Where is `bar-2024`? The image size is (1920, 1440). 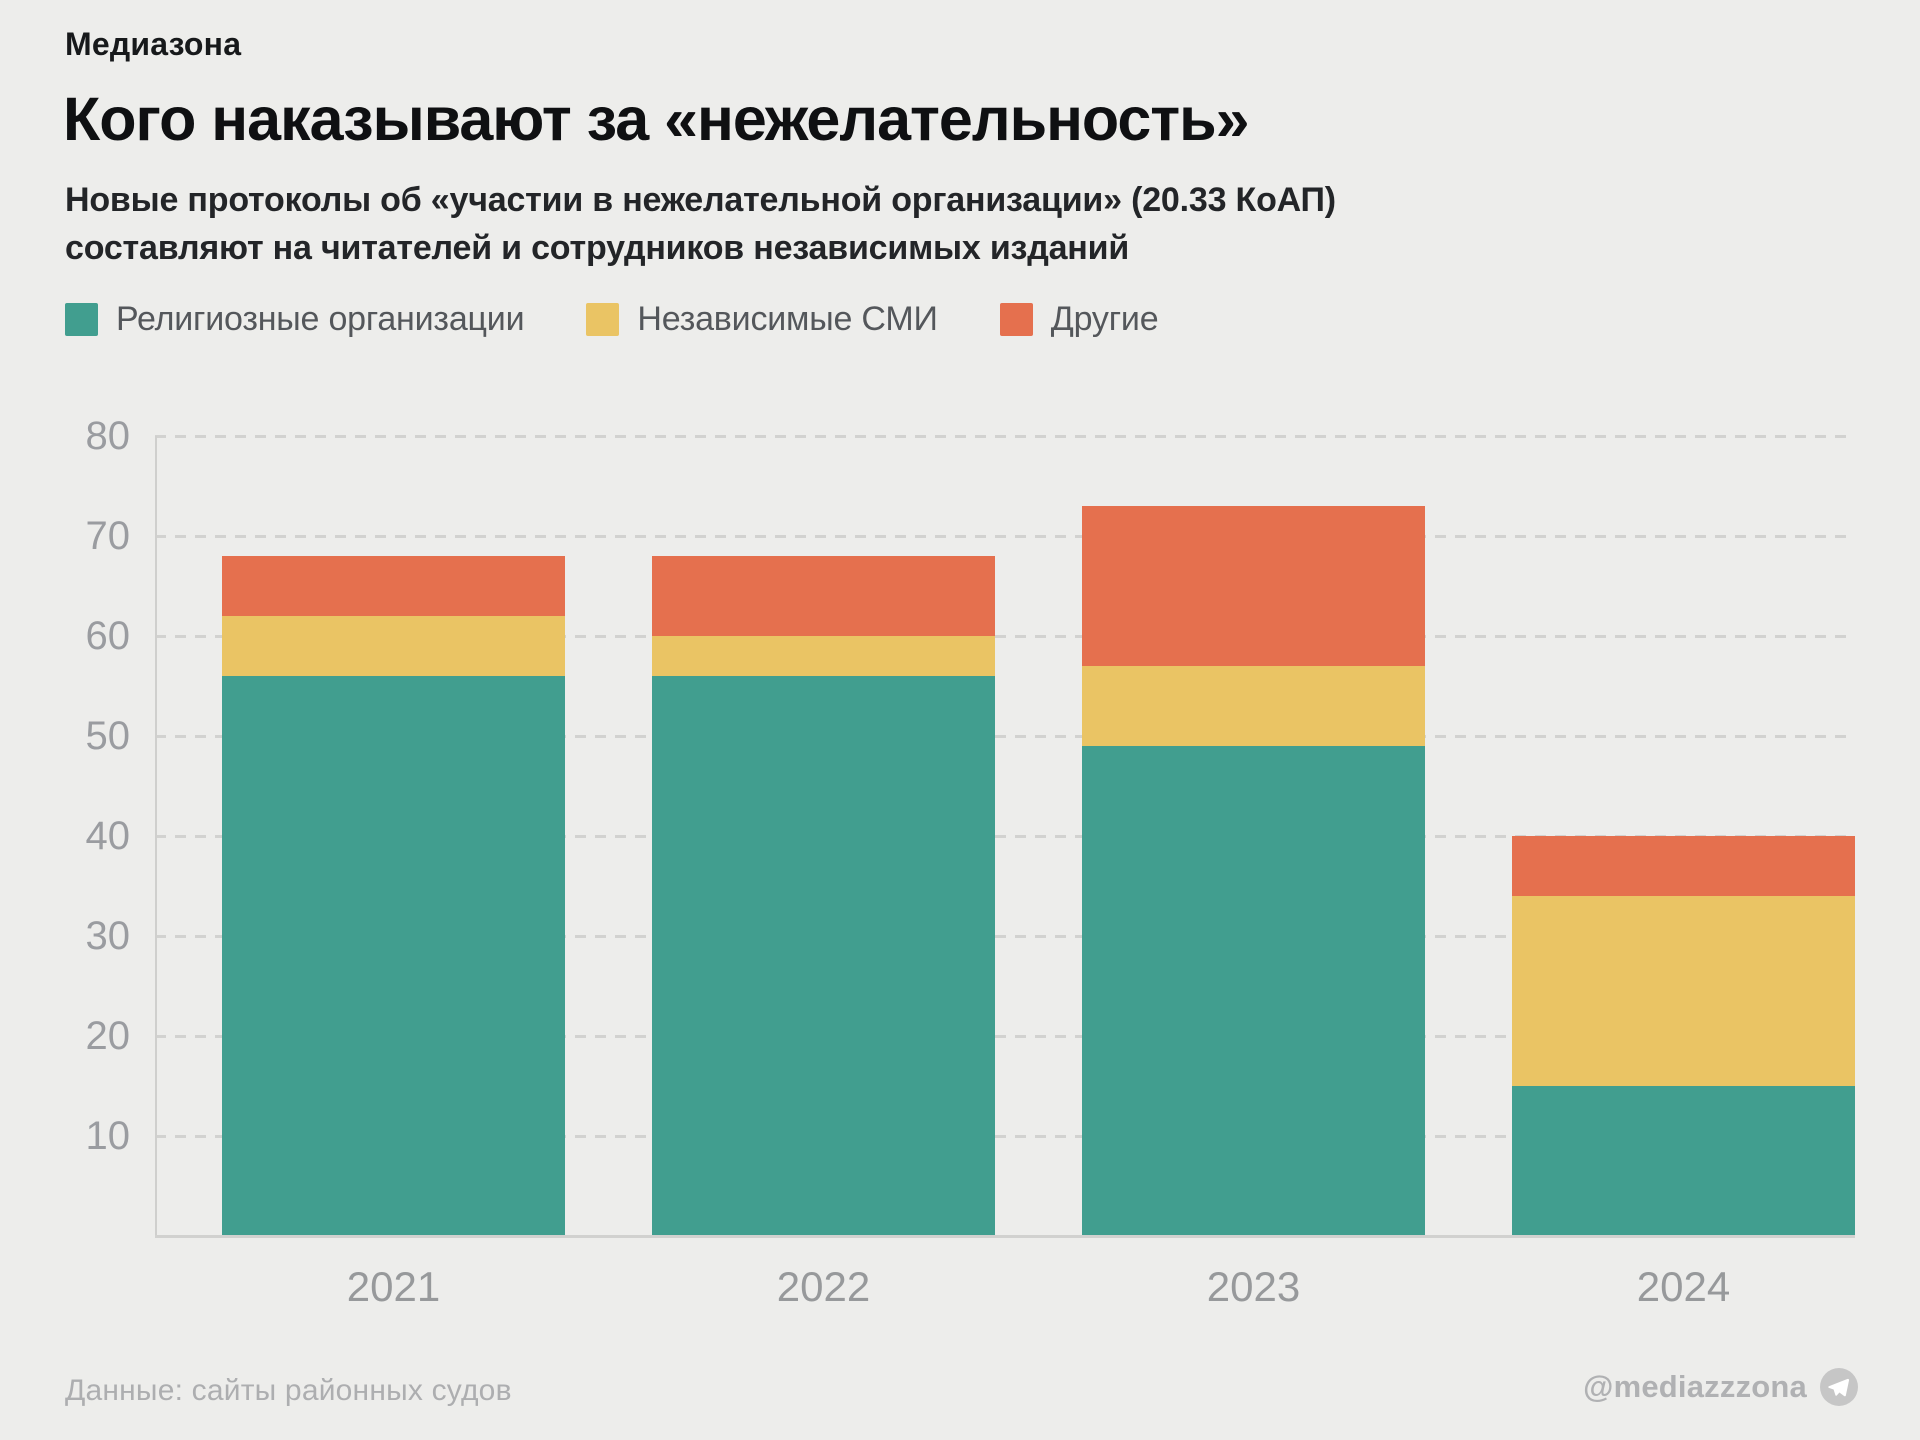 bar-2024 is located at coordinates (1683, 1036).